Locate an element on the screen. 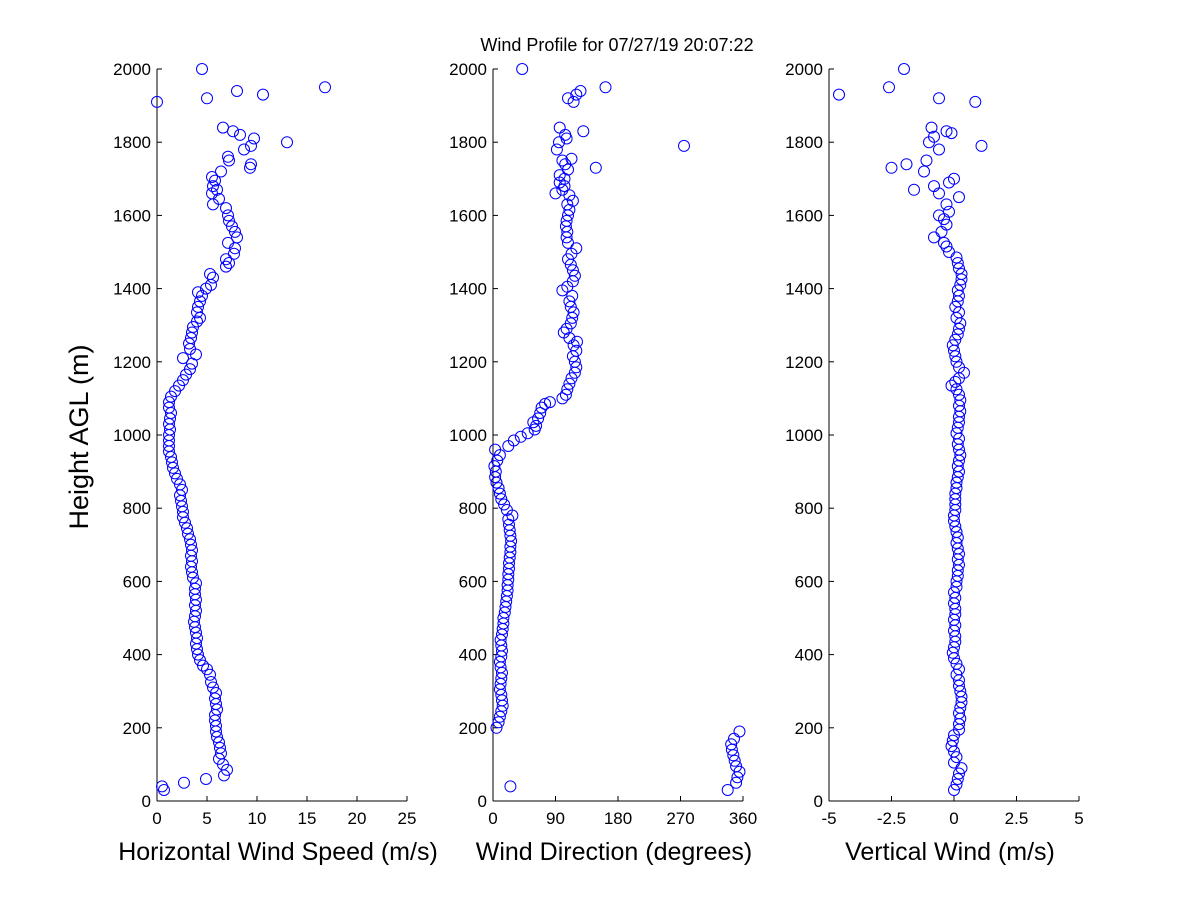  y-tick-label: 200 is located at coordinates (137, 728).